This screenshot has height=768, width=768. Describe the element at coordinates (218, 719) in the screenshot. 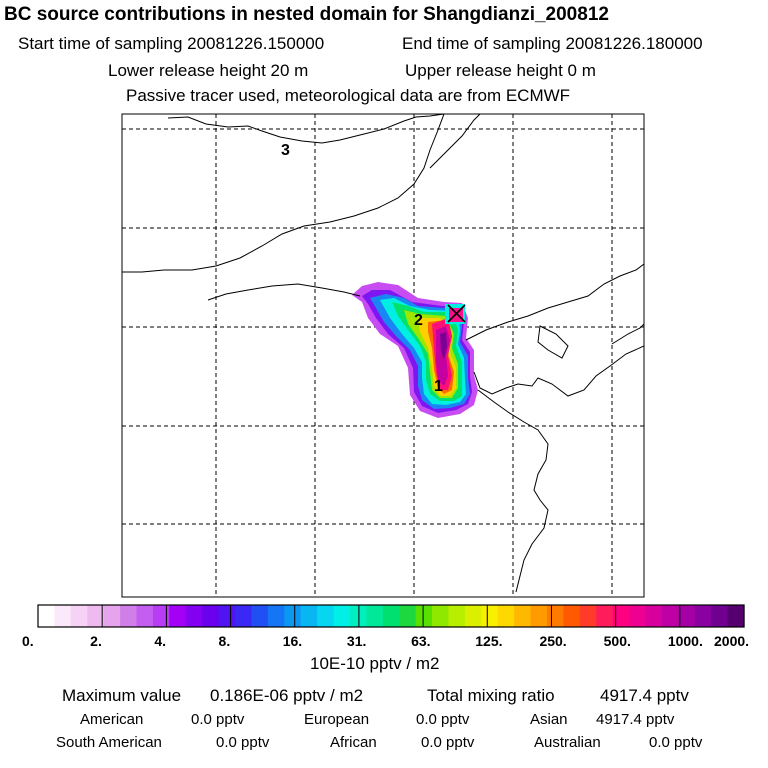

I see `region-value-american: 0.0 pptv` at that location.